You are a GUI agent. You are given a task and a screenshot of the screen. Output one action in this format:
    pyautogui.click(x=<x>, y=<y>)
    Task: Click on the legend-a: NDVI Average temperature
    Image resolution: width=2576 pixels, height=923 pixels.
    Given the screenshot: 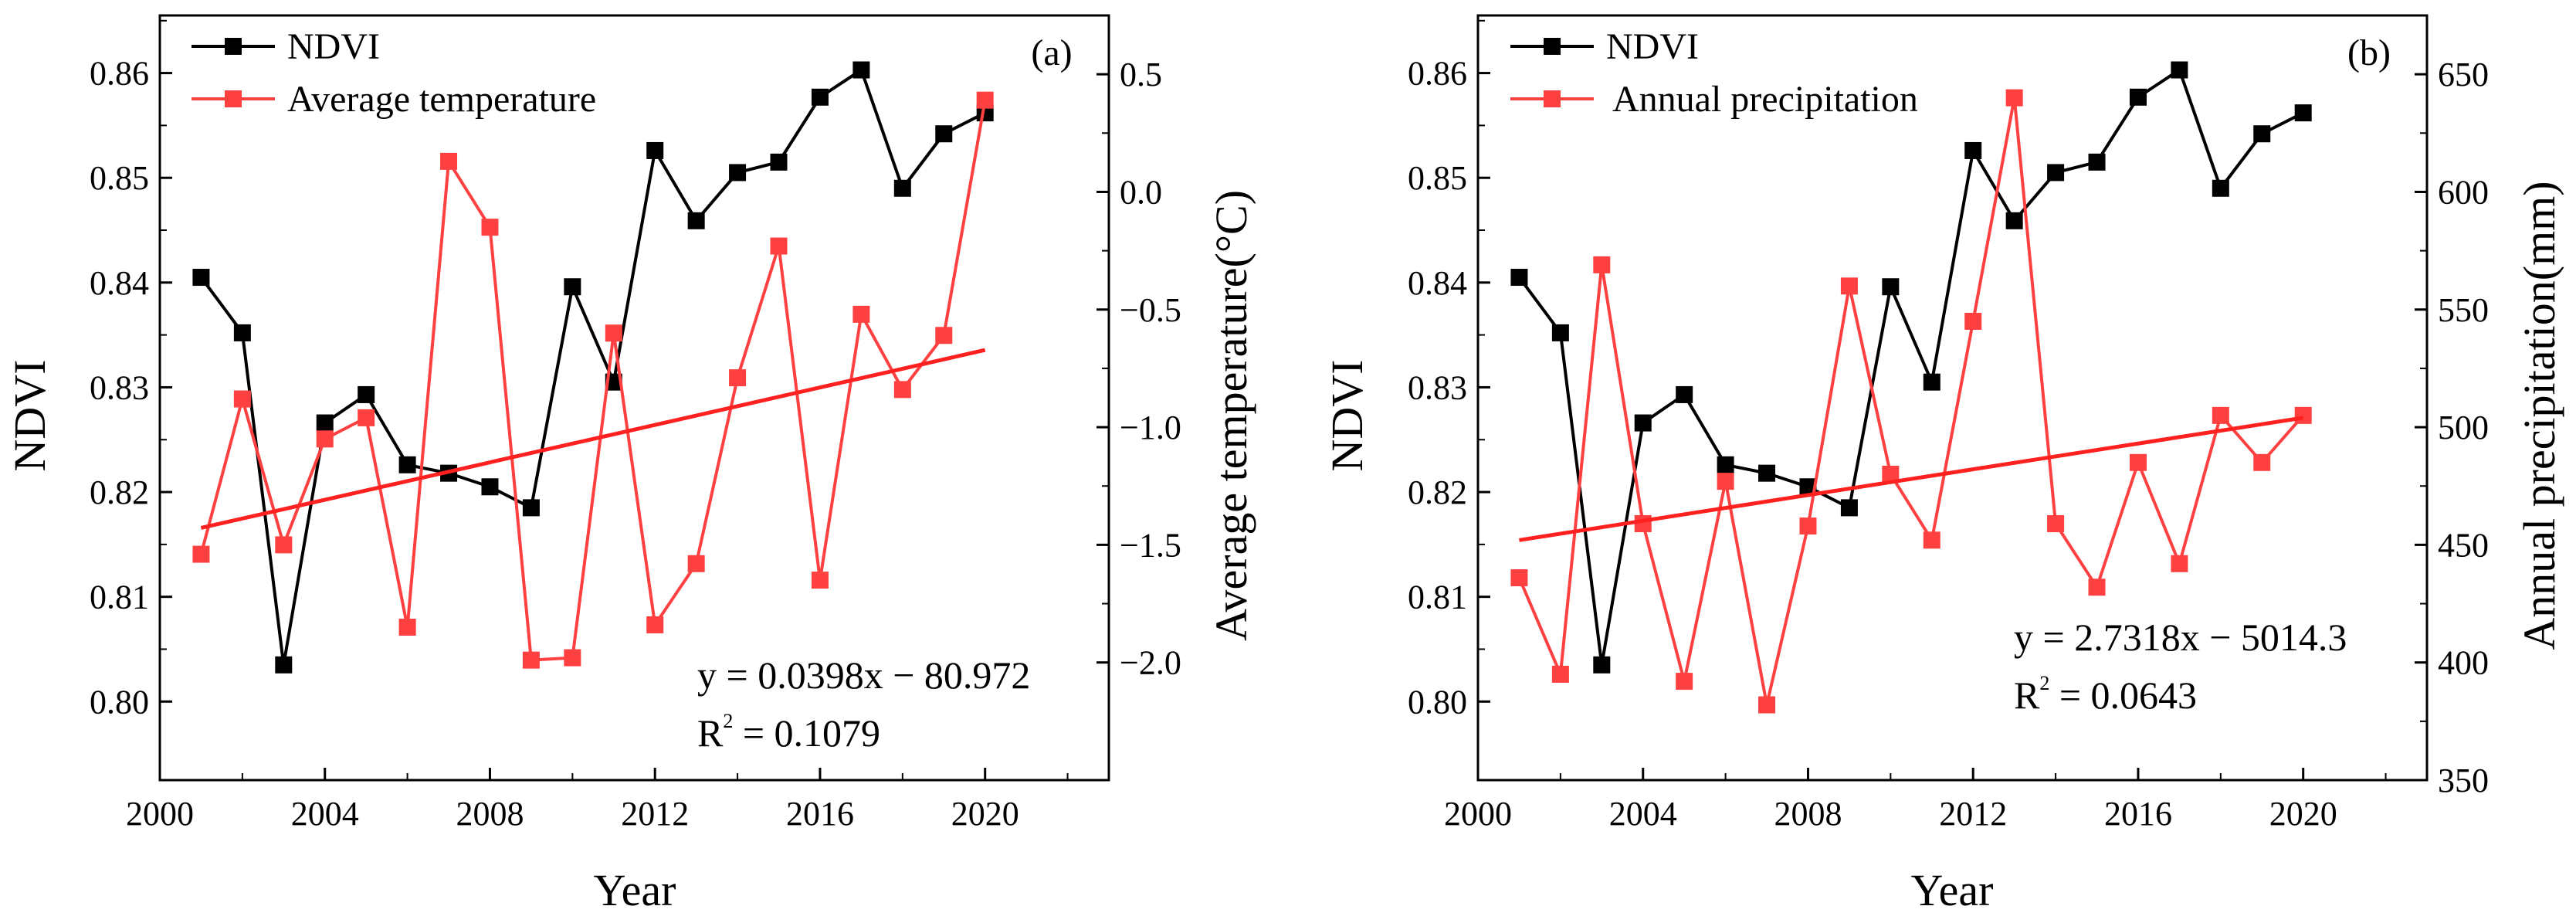 What is the action you would take?
    pyautogui.click(x=394, y=73)
    